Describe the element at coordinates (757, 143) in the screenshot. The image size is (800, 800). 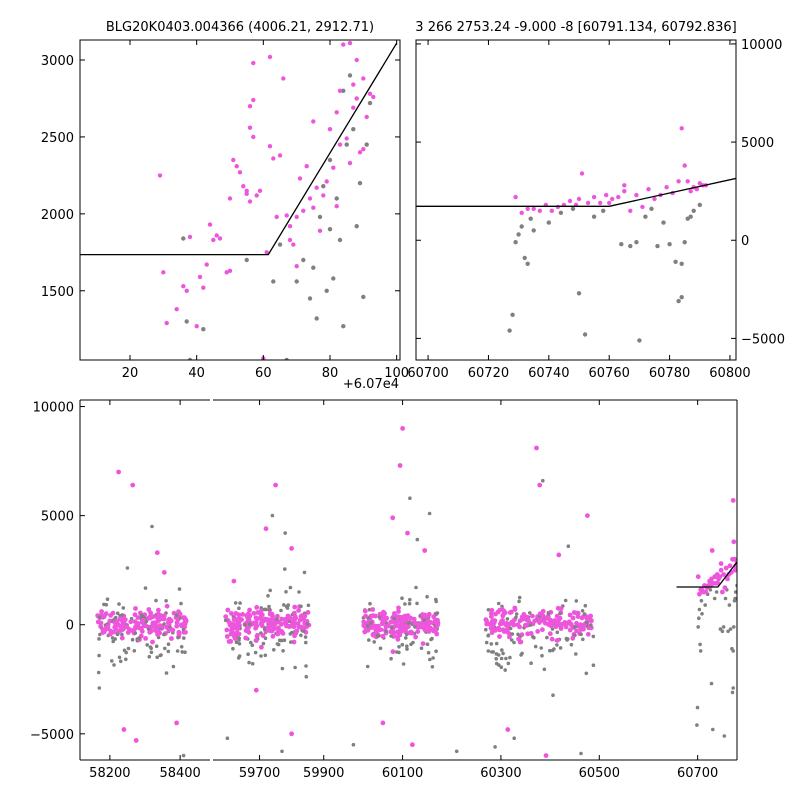
I see `y-tick-label: 5000` at that location.